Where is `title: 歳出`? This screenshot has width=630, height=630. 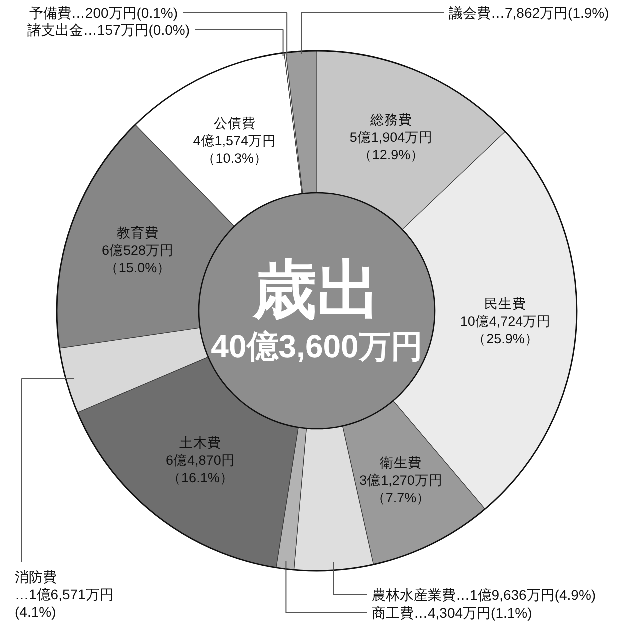
title: 歳出 is located at coordinates (317, 290).